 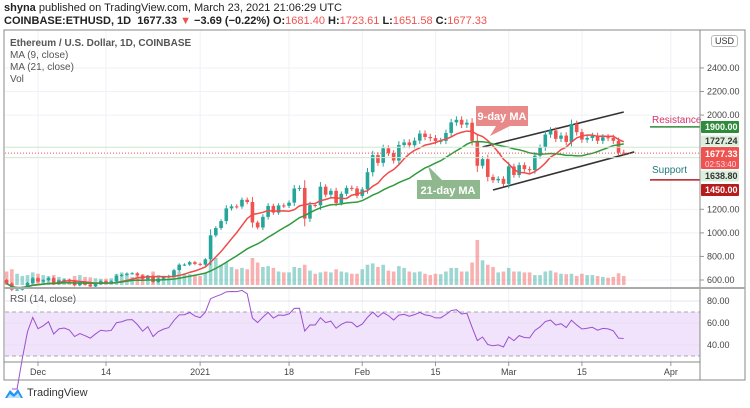 I want to click on legend-title: Ethereum / U.S. Dollar, 1D, COINBASE, so click(x=101, y=43).